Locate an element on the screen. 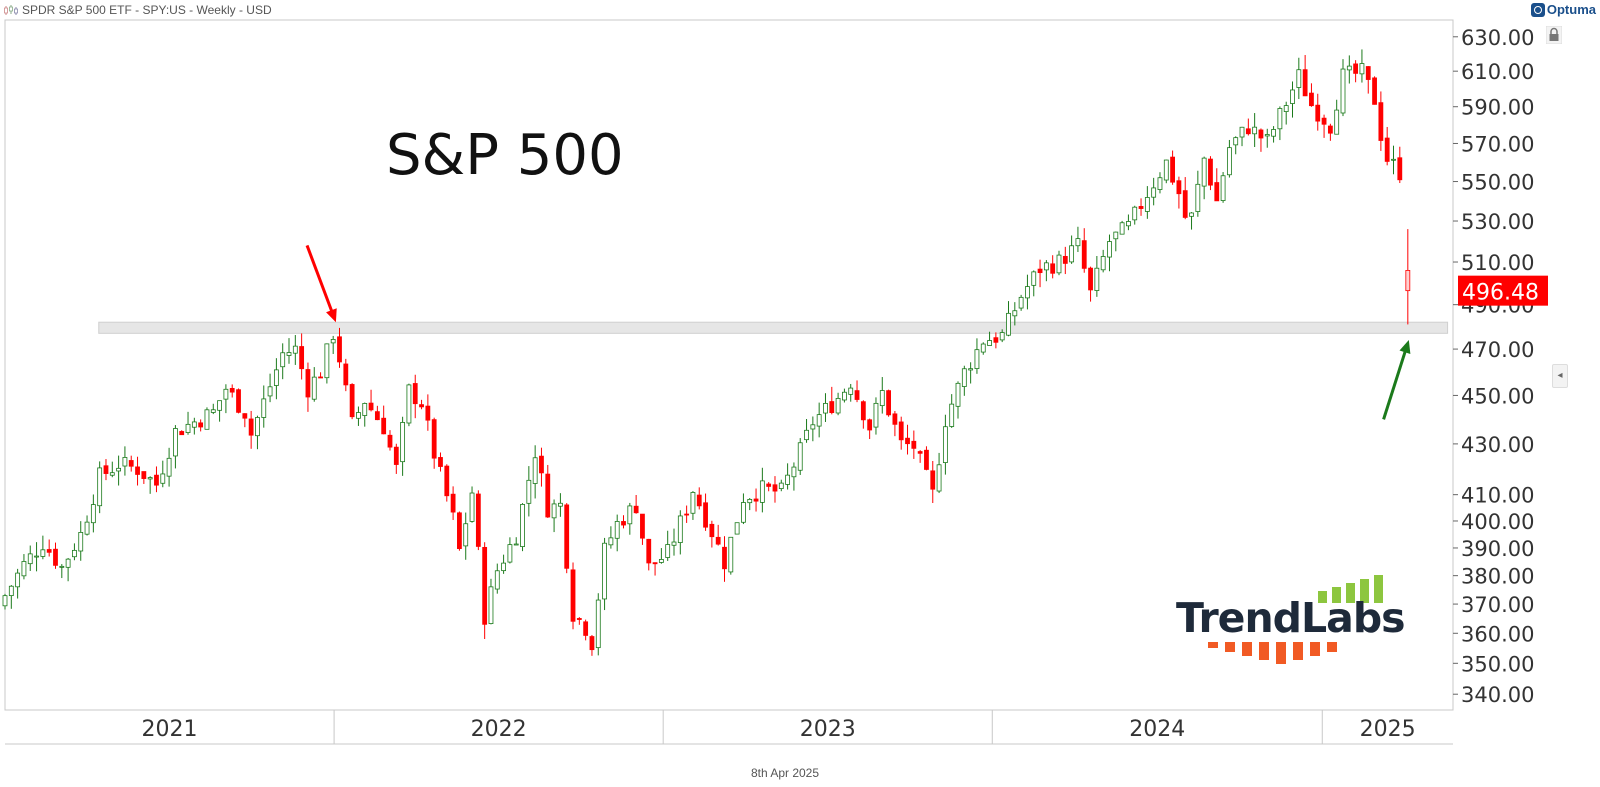 The image size is (1600, 787). y-tick-label: 410.00 is located at coordinates (1497, 496).